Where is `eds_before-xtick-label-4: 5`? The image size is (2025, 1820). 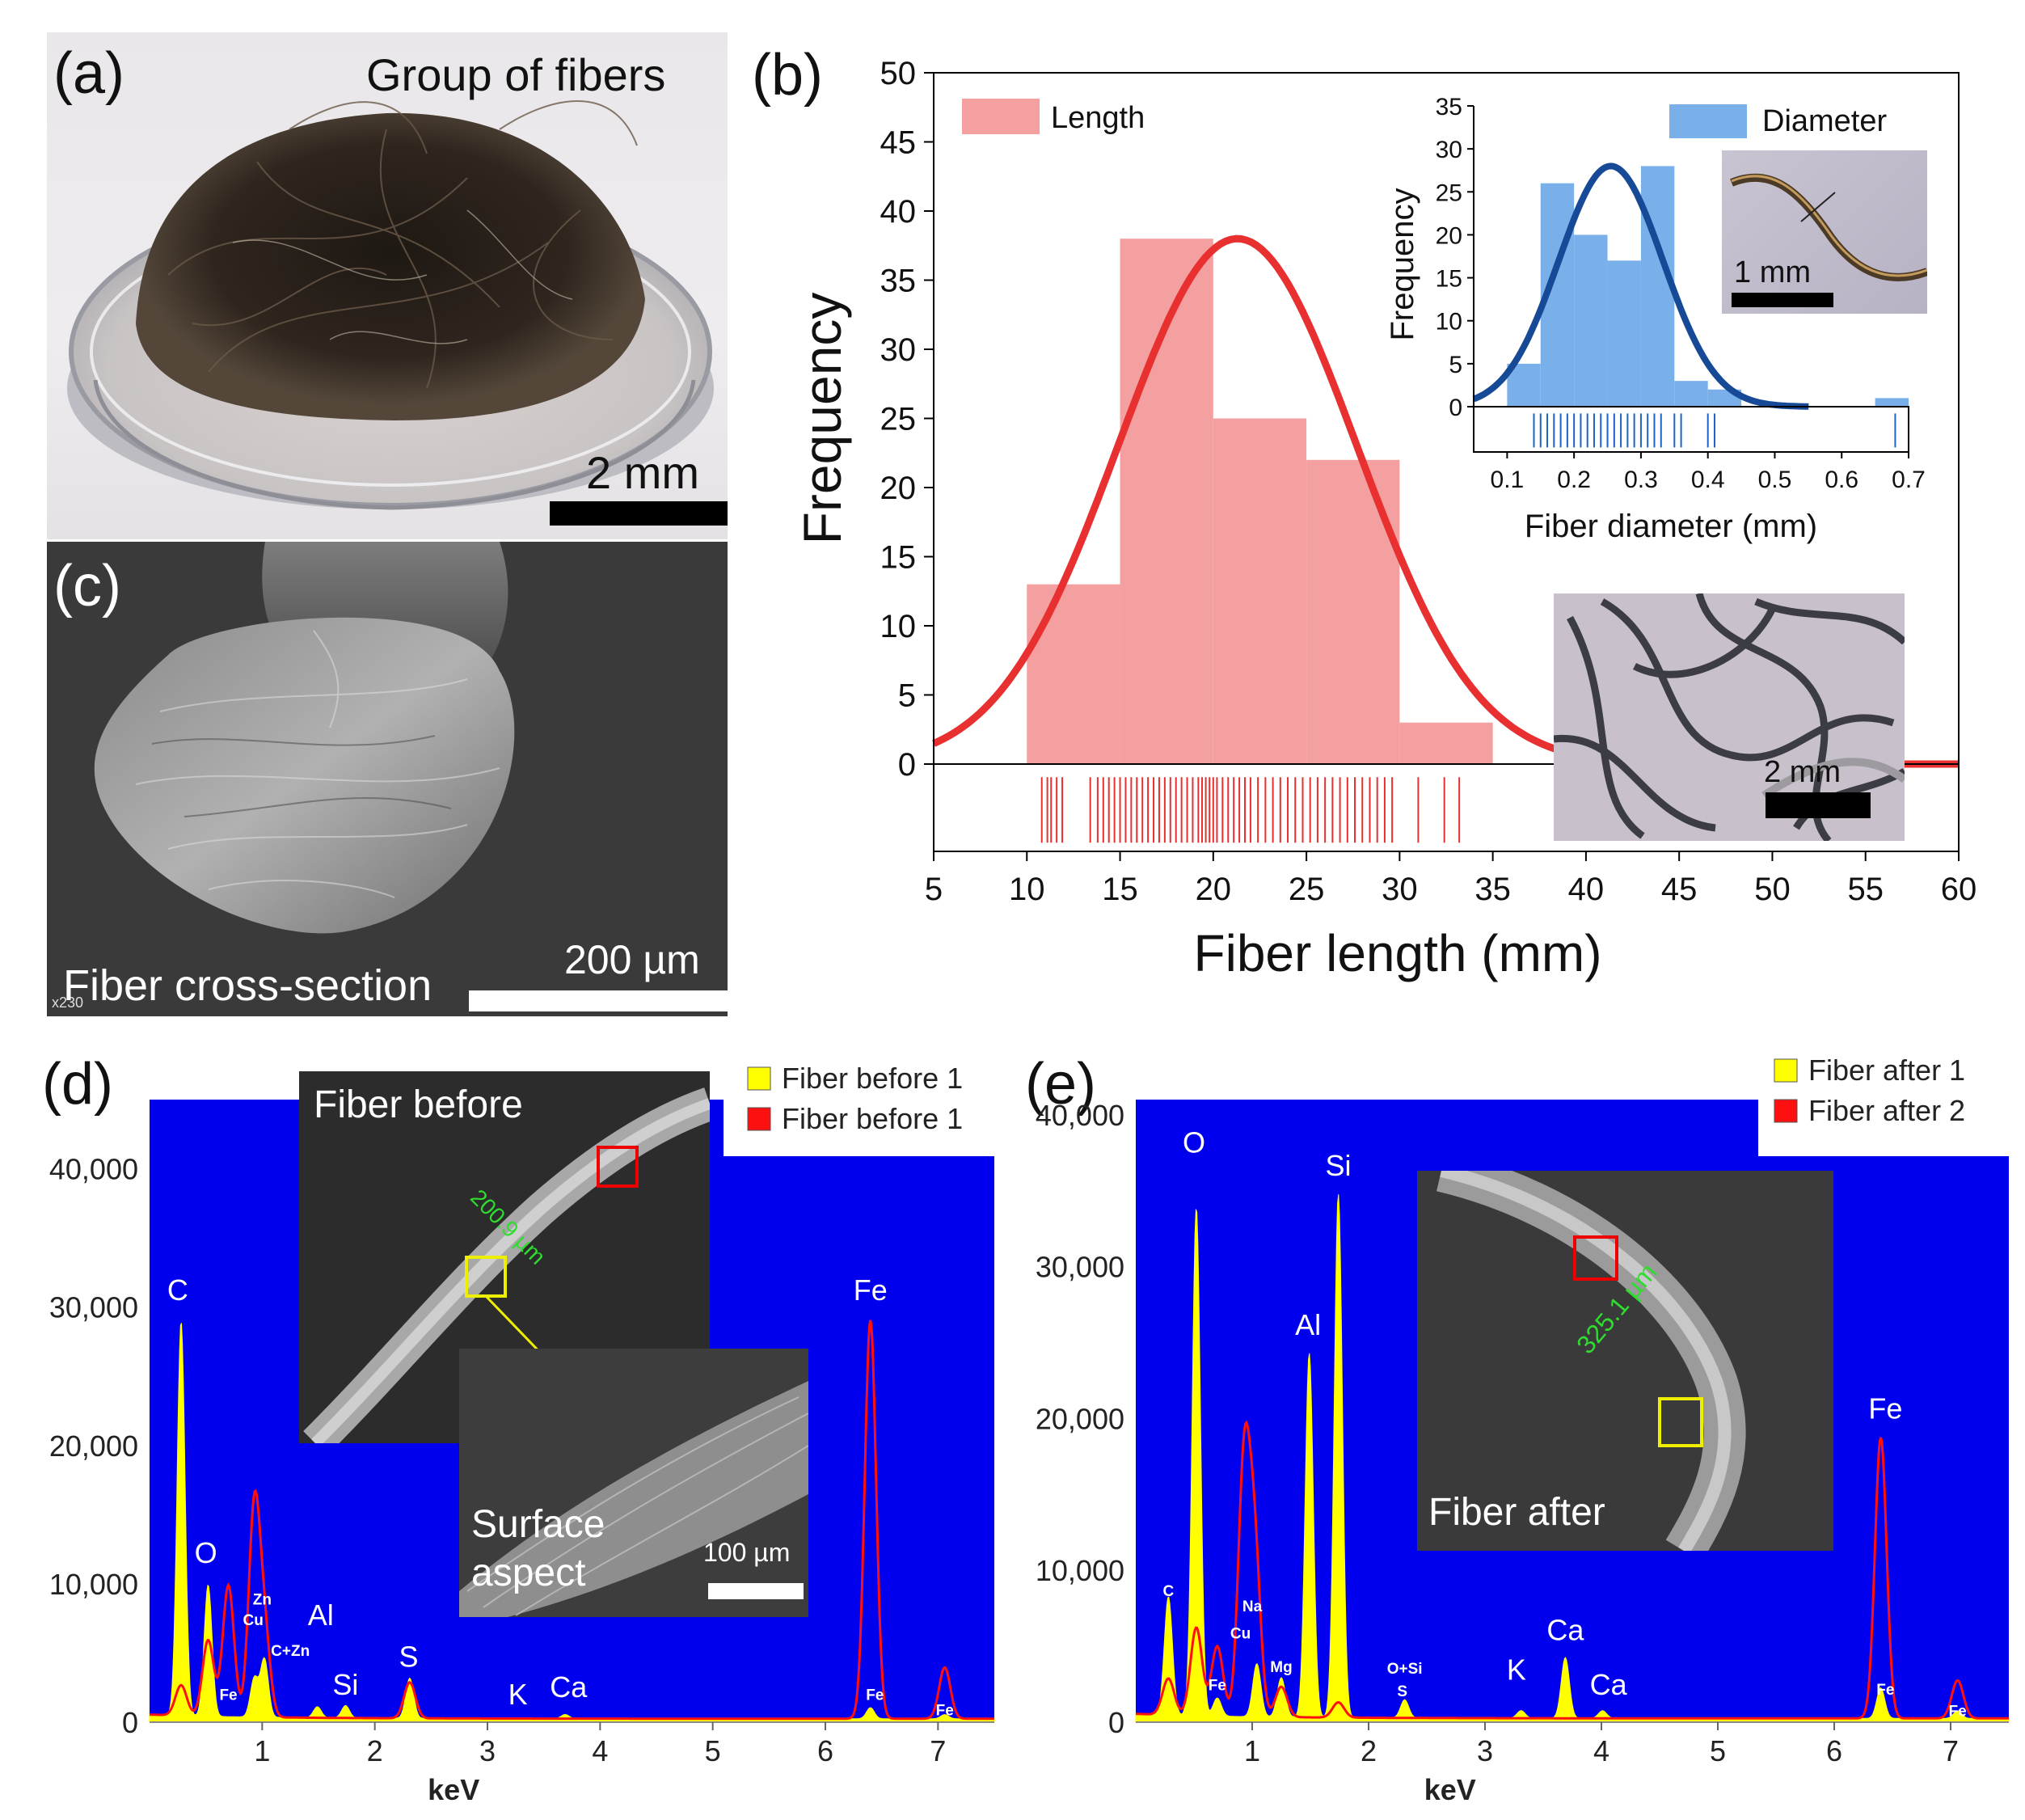
eds_before-xtick-label-4: 5 is located at coordinates (713, 1751).